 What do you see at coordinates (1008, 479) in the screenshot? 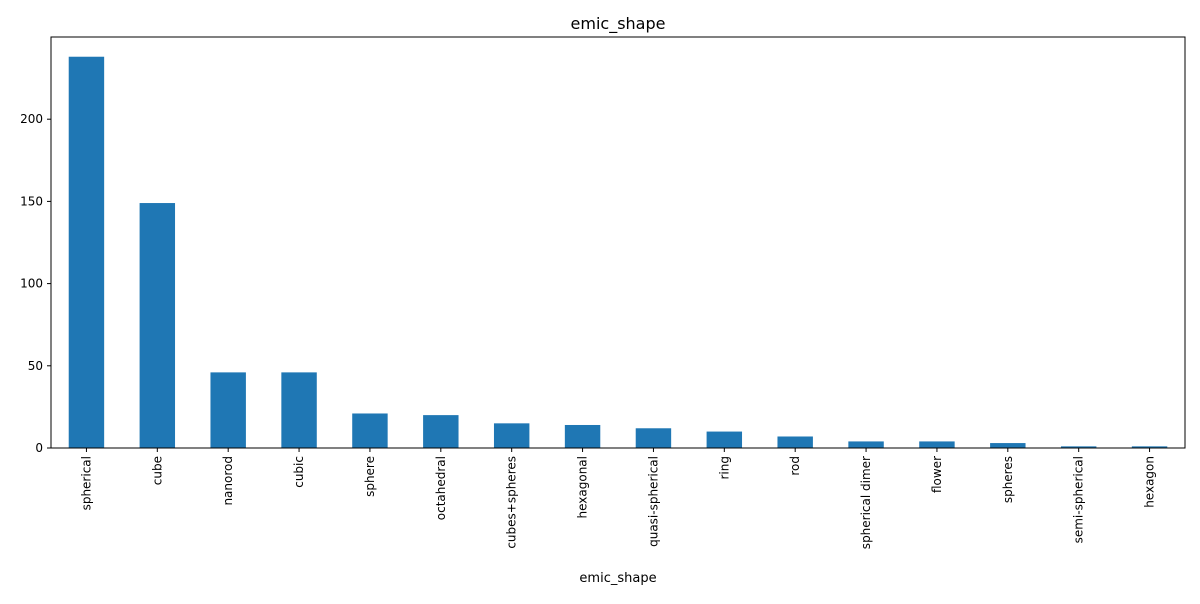
I see `x-tick-label: spheres` at bounding box center [1008, 479].